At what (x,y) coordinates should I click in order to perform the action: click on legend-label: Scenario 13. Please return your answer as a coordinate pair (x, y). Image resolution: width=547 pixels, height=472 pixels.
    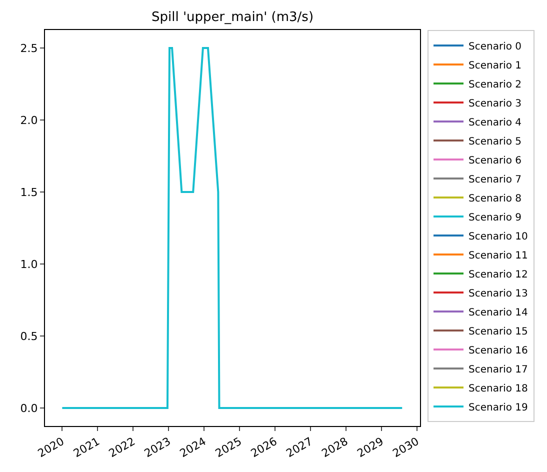
    Looking at the image, I should click on (498, 294).